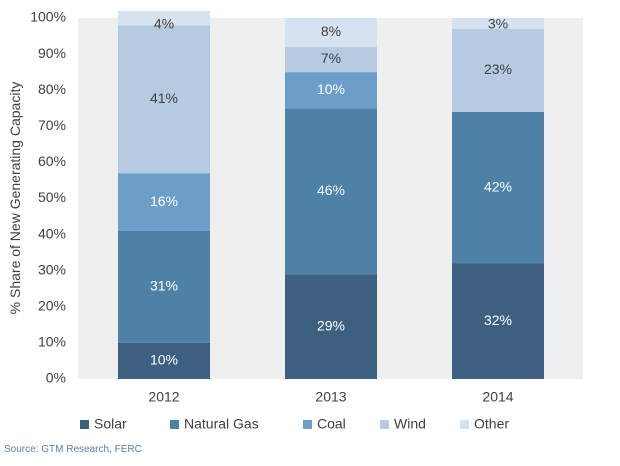 This screenshot has width=620, height=466. Describe the element at coordinates (491, 424) in the screenshot. I see `legend-label: Other` at that location.